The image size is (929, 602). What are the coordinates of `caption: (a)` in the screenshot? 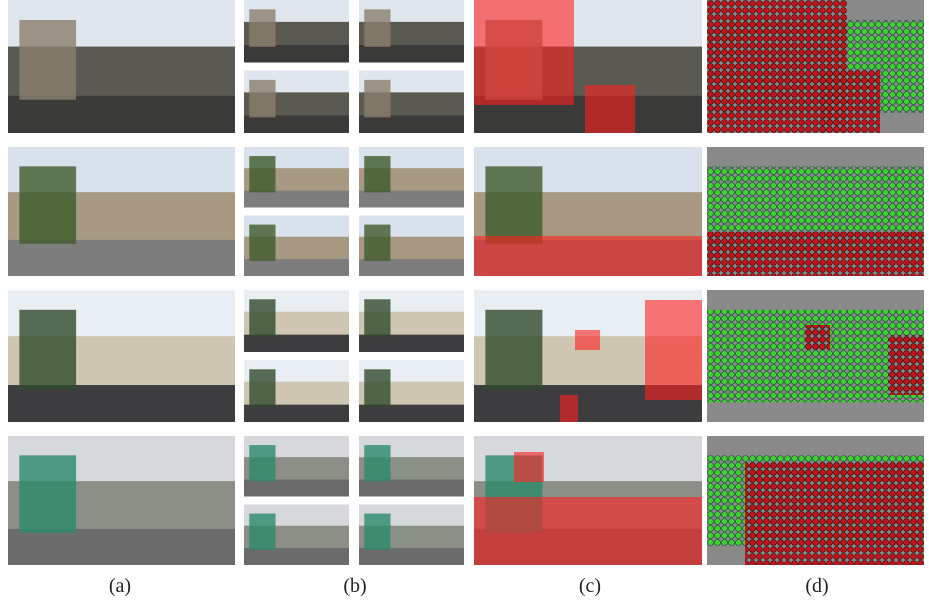 It's located at (120, 586).